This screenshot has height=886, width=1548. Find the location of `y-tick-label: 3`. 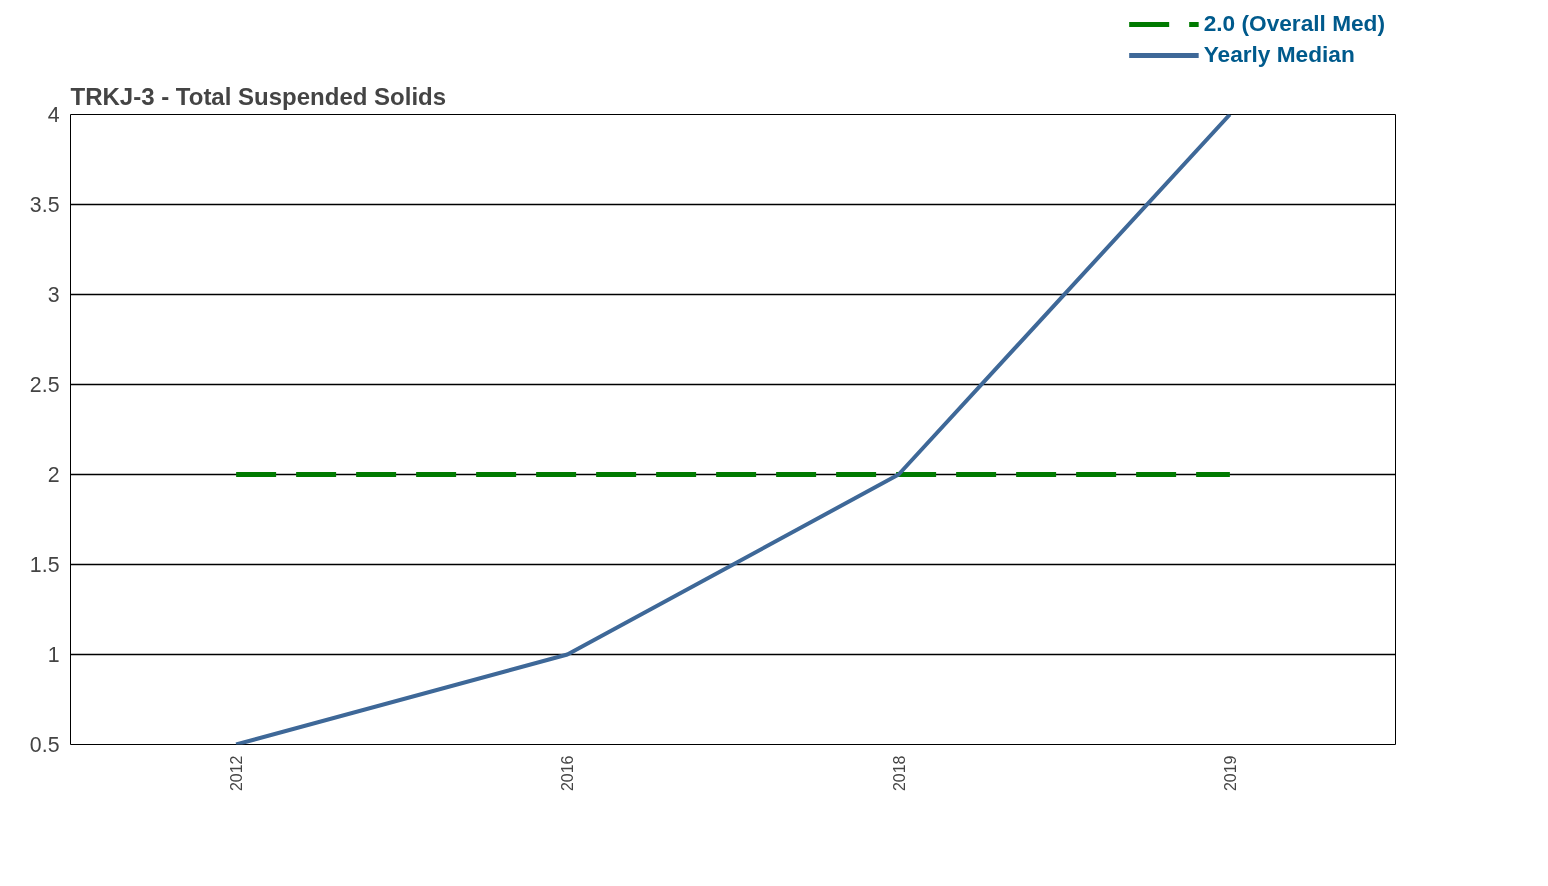

y-tick-label: 3 is located at coordinates (53, 295).